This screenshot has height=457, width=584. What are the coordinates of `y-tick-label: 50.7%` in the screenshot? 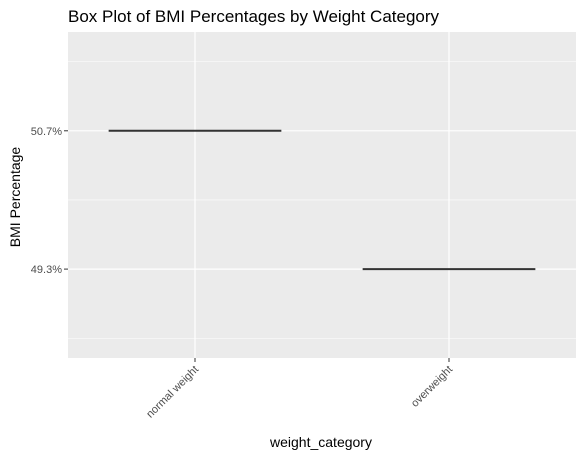 It's located at (46, 132).